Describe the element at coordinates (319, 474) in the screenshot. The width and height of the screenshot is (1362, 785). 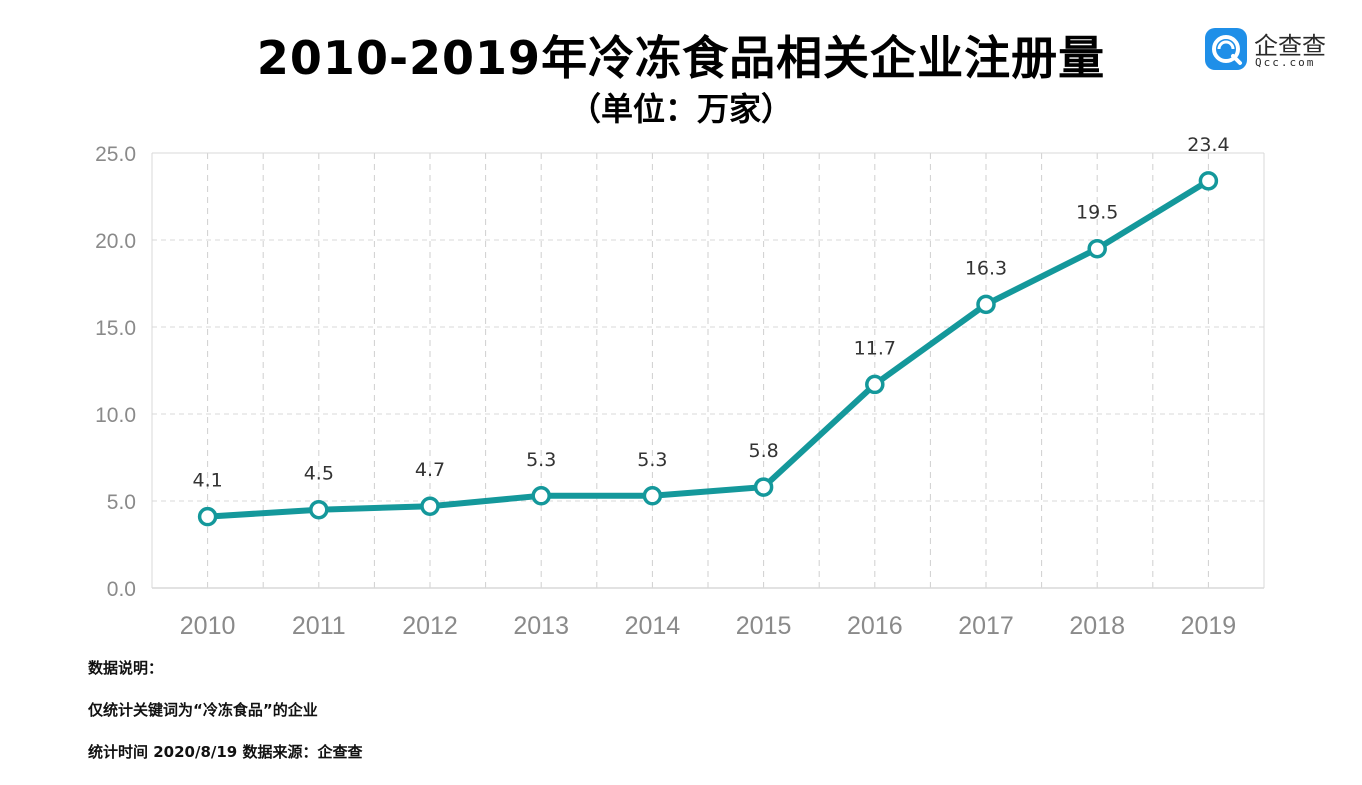
I see `data-label: 4.5` at that location.